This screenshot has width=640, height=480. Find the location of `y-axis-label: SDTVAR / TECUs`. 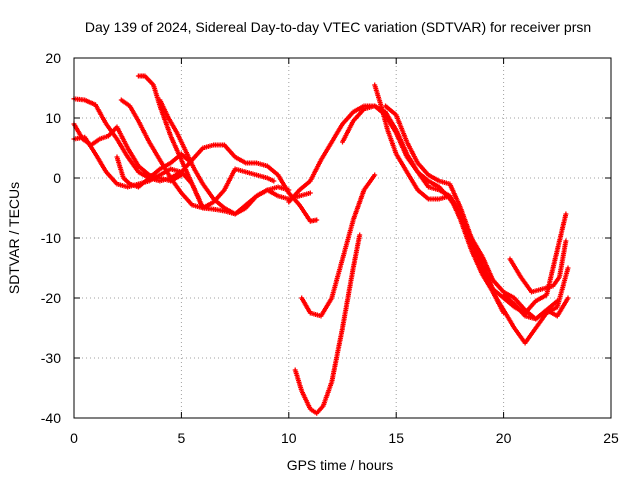

y-axis-label: SDTVAR / TECUs is located at coordinates (14, 238).